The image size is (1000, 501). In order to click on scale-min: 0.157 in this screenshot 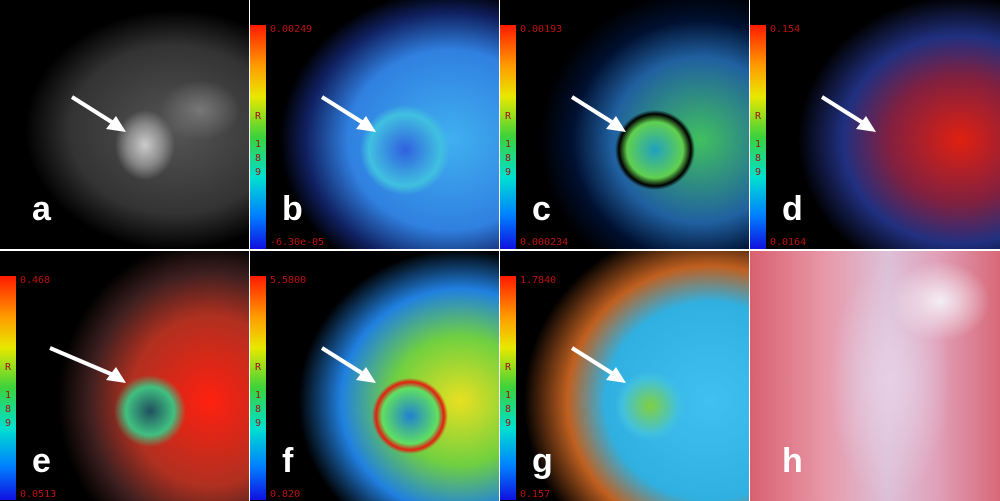, I will do `click(535, 494)`.